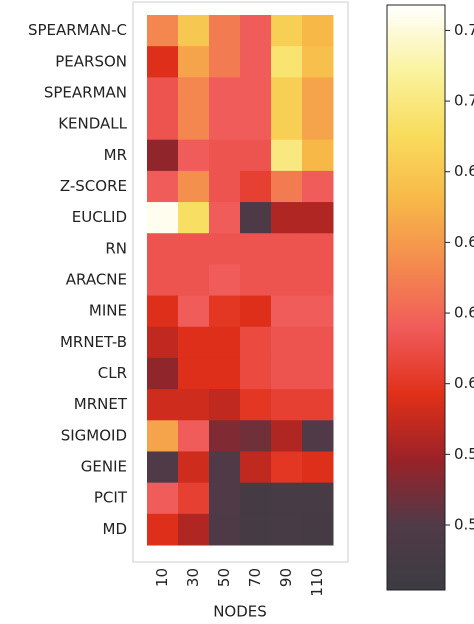 The height and width of the screenshot is (624, 474). Describe the element at coordinates (115, 529) in the screenshot. I see `y-tick-label: MD` at that location.